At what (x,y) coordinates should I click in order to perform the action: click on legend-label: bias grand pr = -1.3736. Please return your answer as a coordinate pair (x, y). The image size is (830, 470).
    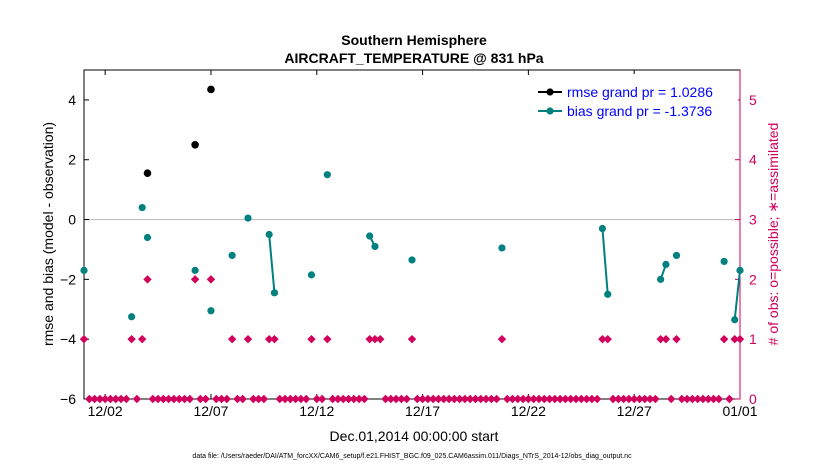
    Looking at the image, I should click on (639, 111).